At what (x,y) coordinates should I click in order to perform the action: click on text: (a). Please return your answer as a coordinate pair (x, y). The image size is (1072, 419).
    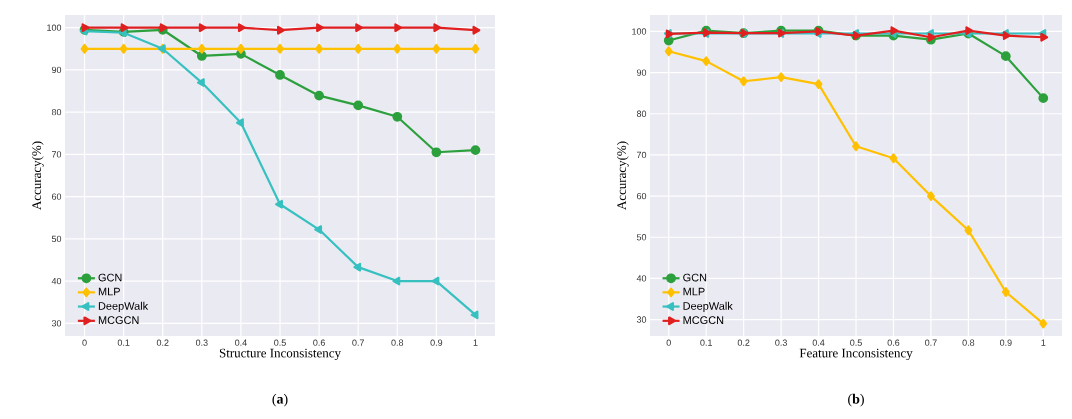
    Looking at the image, I should click on (280, 400).